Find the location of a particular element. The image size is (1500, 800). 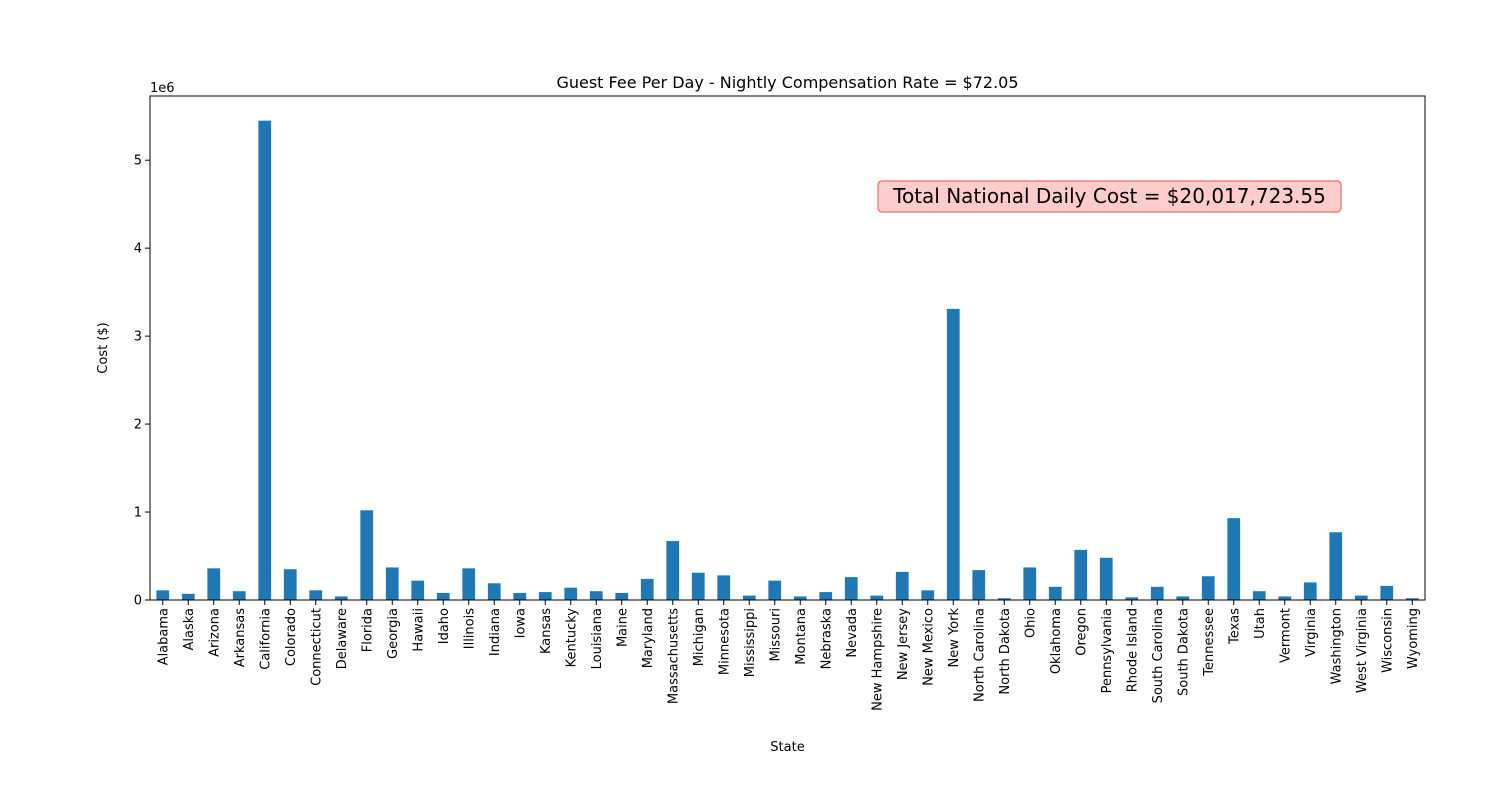

x-tick-label: Michigan is located at coordinates (699, 637).